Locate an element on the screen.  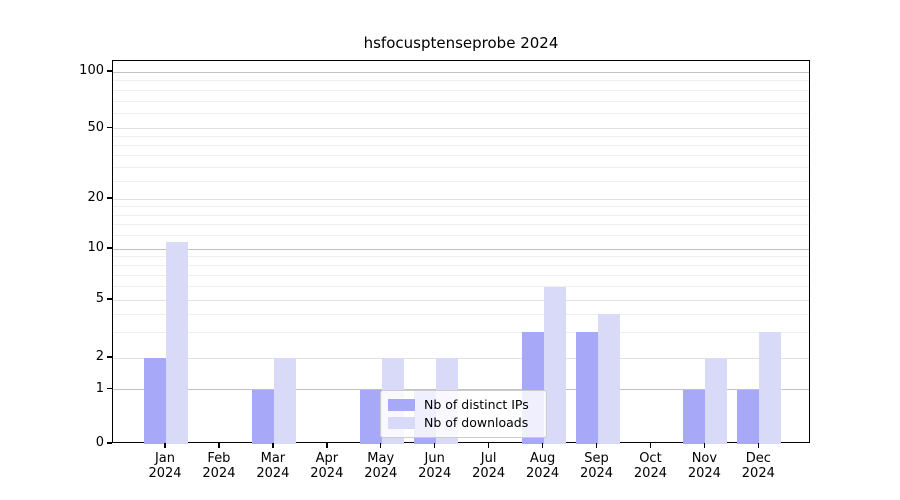
y-tick-label-100: 100 is located at coordinates (91, 70).